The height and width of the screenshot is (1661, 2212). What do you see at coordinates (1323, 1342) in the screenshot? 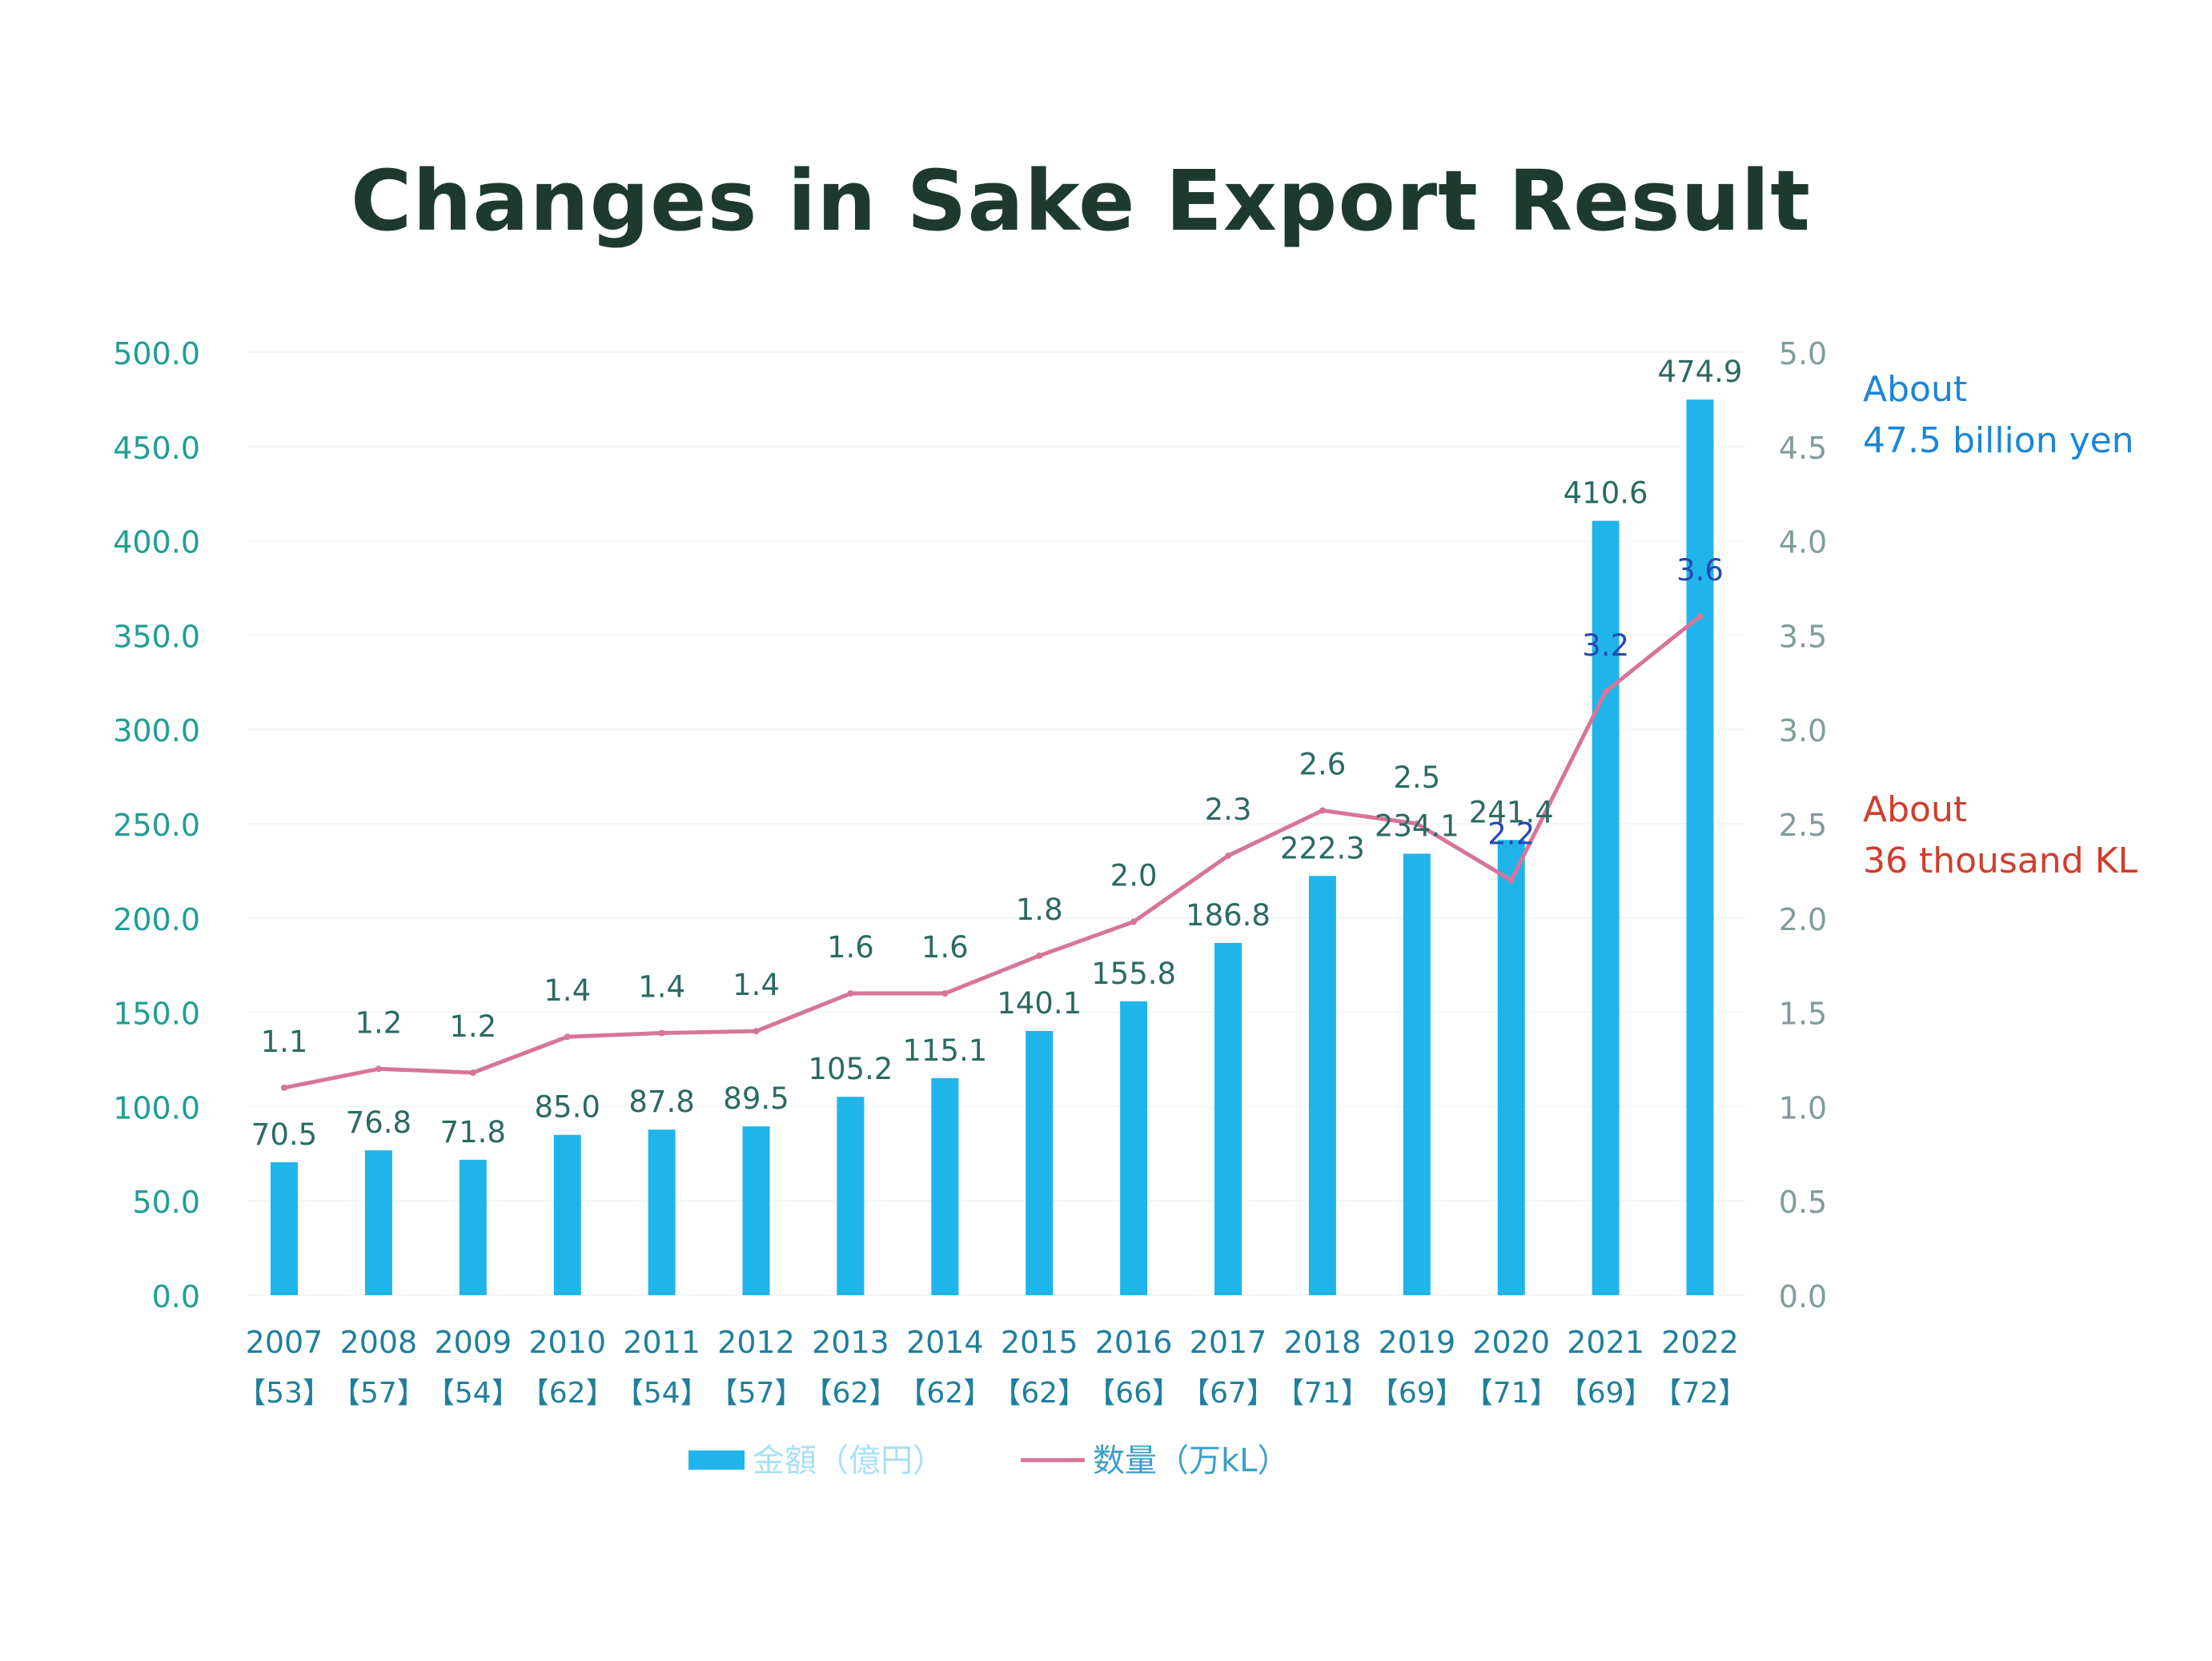
I see `x-tick-label: 2018` at bounding box center [1323, 1342].